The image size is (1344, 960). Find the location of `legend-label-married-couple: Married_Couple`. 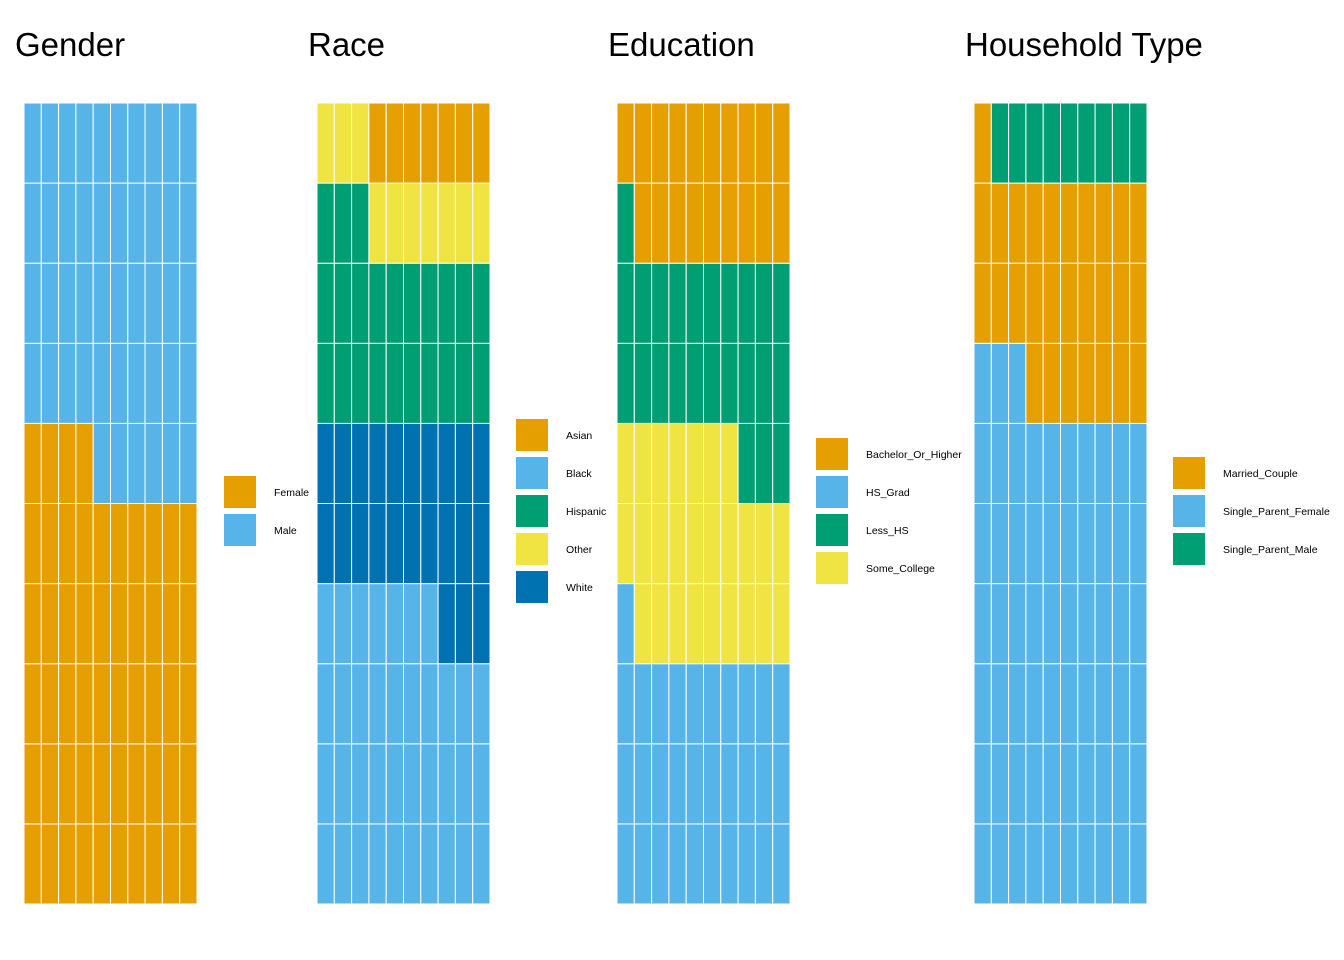

legend-label-married-couple: Married_Couple is located at coordinates (1260, 474).